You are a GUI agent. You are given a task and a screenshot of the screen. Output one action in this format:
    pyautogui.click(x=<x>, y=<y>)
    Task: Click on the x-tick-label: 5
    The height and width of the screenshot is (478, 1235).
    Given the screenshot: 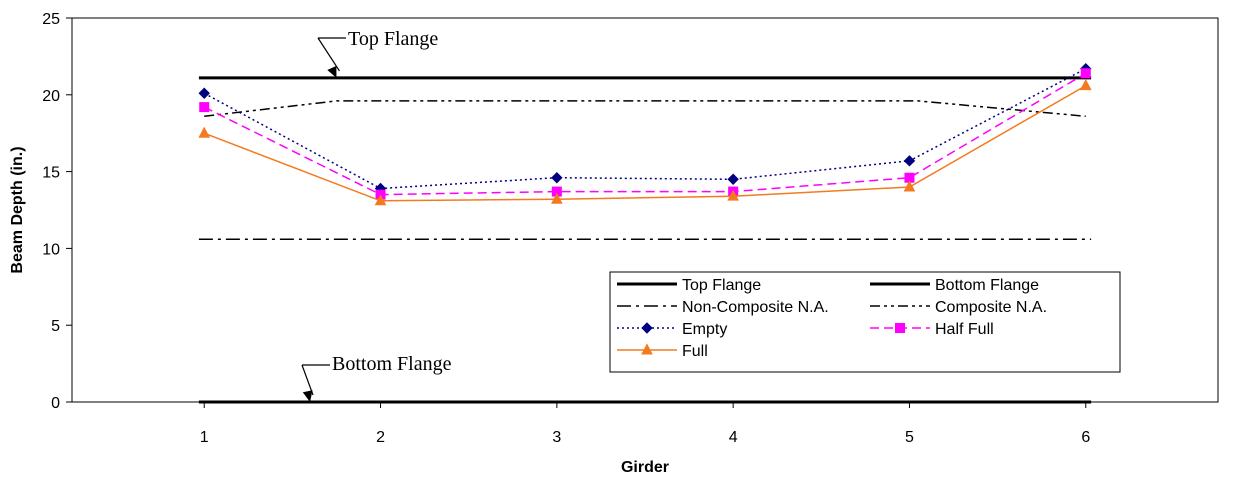 What is the action you would take?
    pyautogui.click(x=909, y=437)
    